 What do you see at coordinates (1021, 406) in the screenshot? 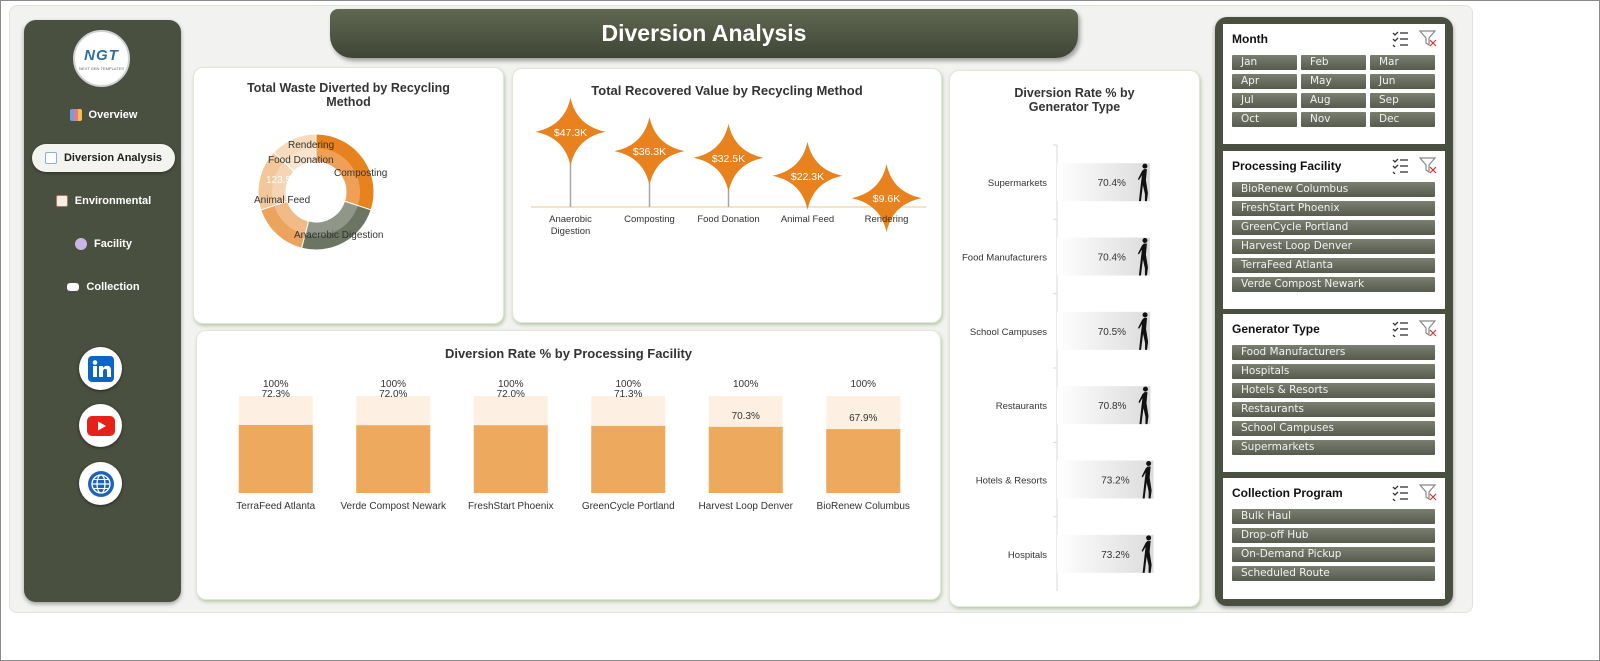
I see `category-label: Restaurants` at bounding box center [1021, 406].